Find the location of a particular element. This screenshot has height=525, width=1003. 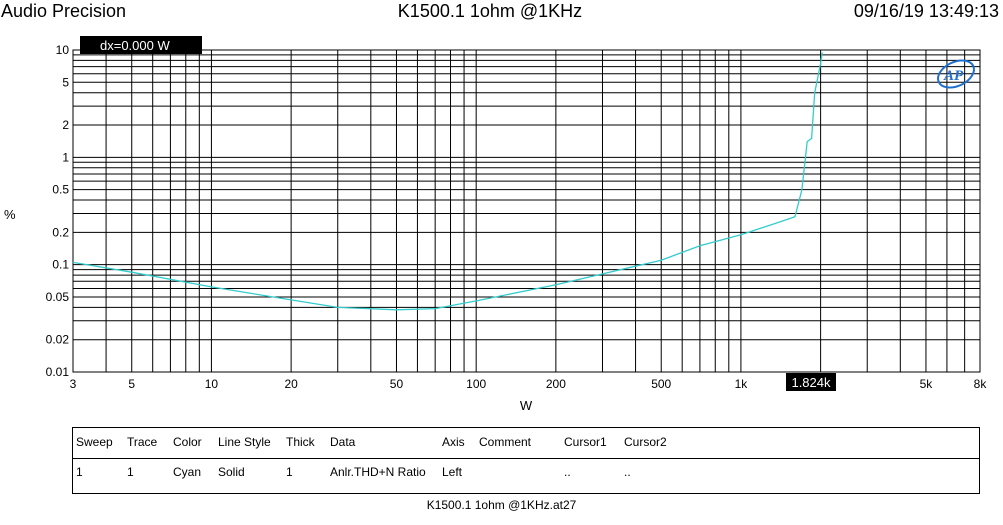

legend-header-cell: Comment is located at coordinates (505, 442).